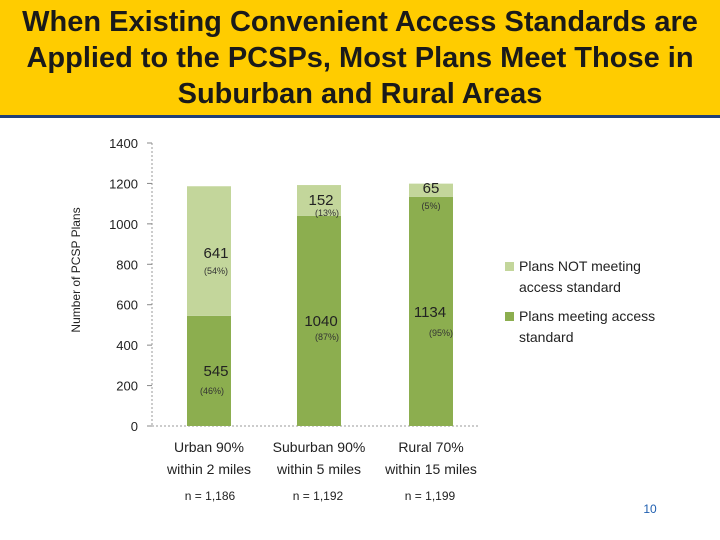 This screenshot has width=720, height=540. I want to click on n-label-1: n = 1,192, so click(318, 496).